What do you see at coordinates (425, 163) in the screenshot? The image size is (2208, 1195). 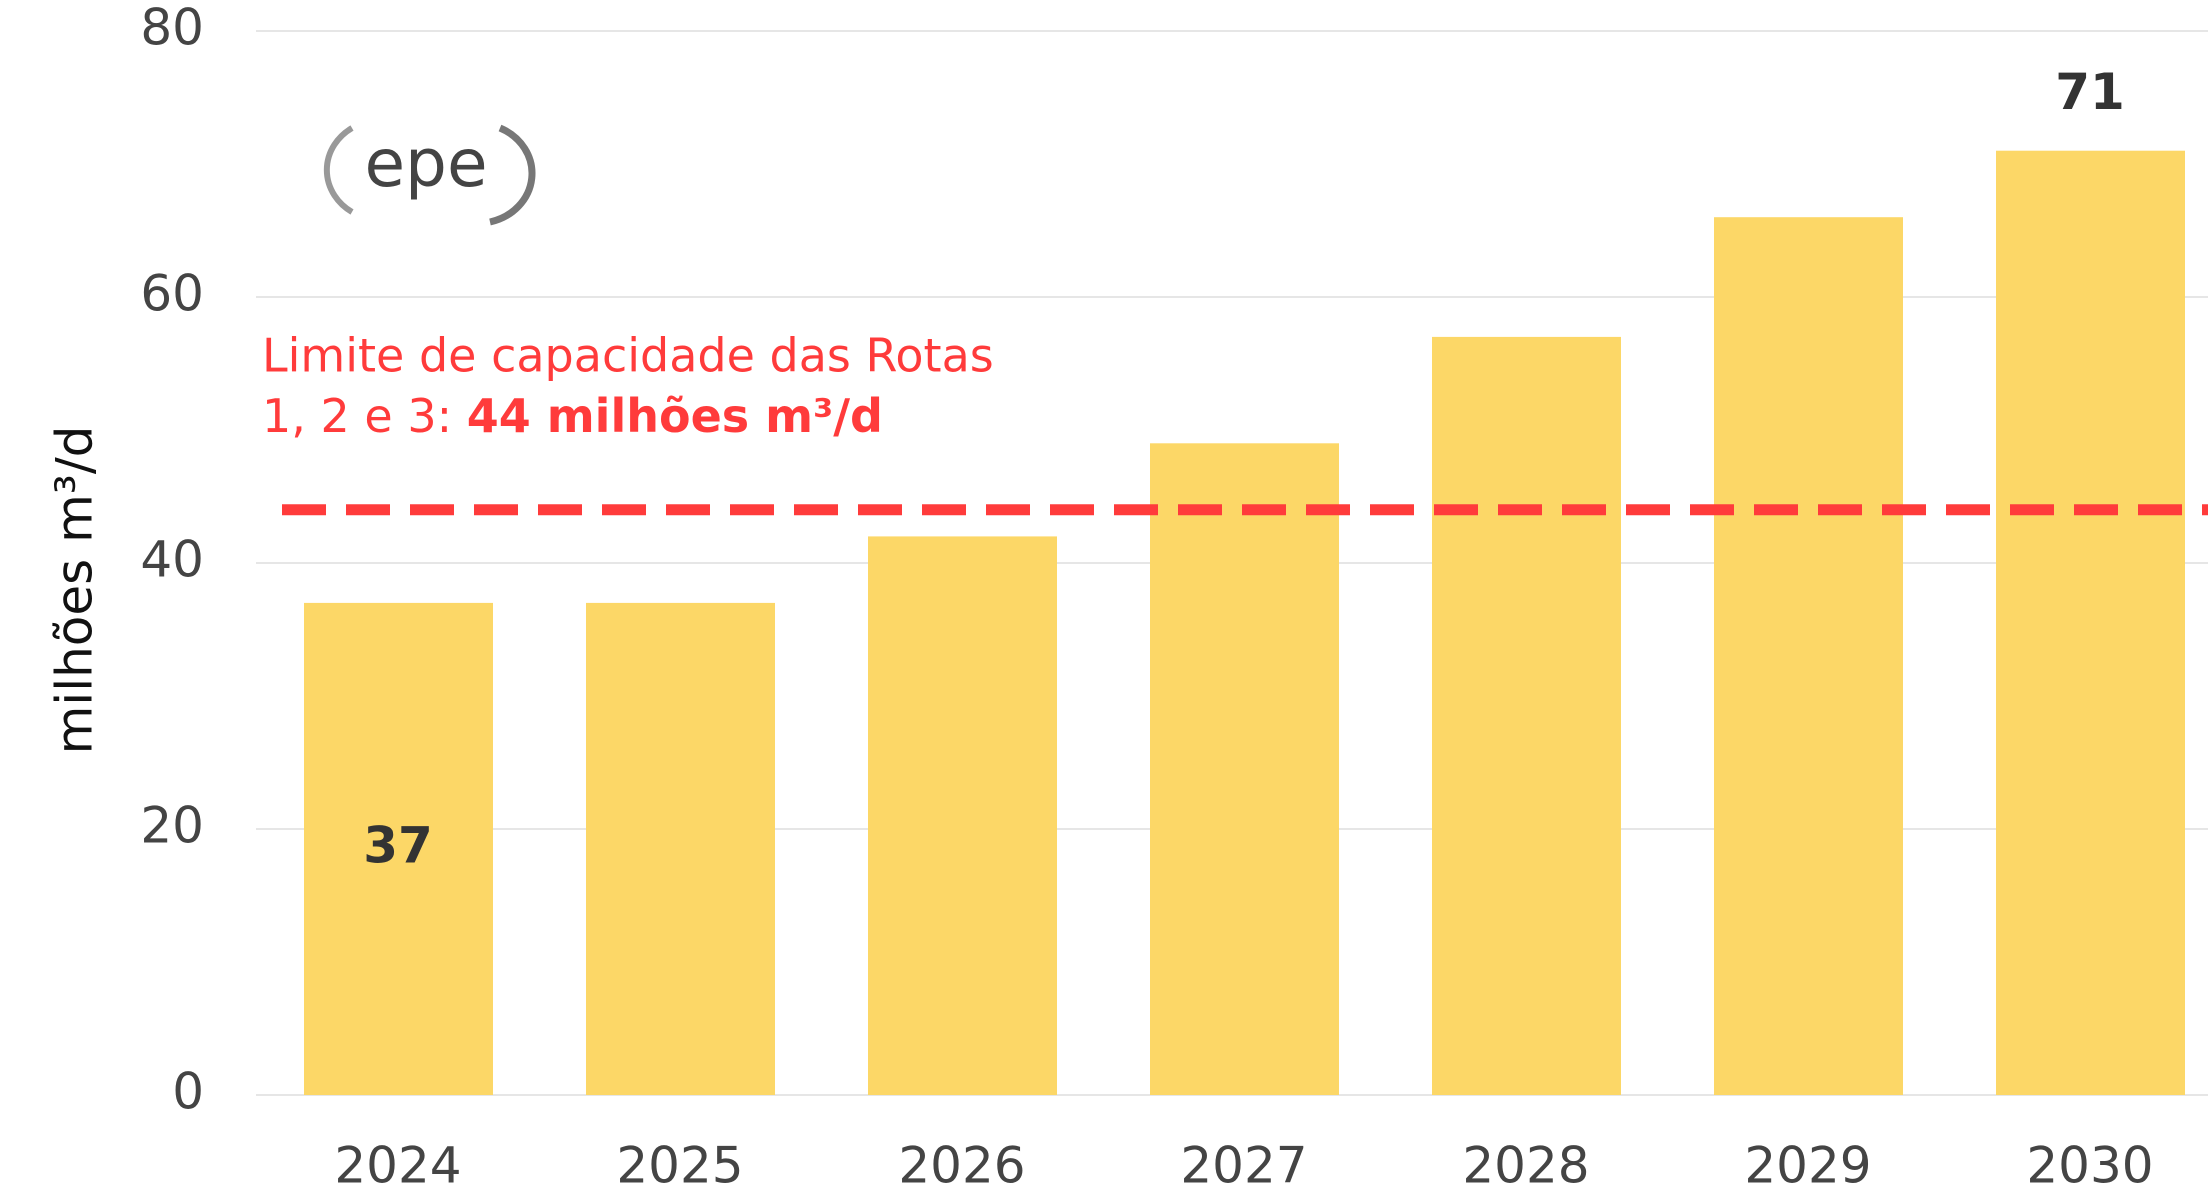 I see `logo-text: epe` at bounding box center [425, 163].